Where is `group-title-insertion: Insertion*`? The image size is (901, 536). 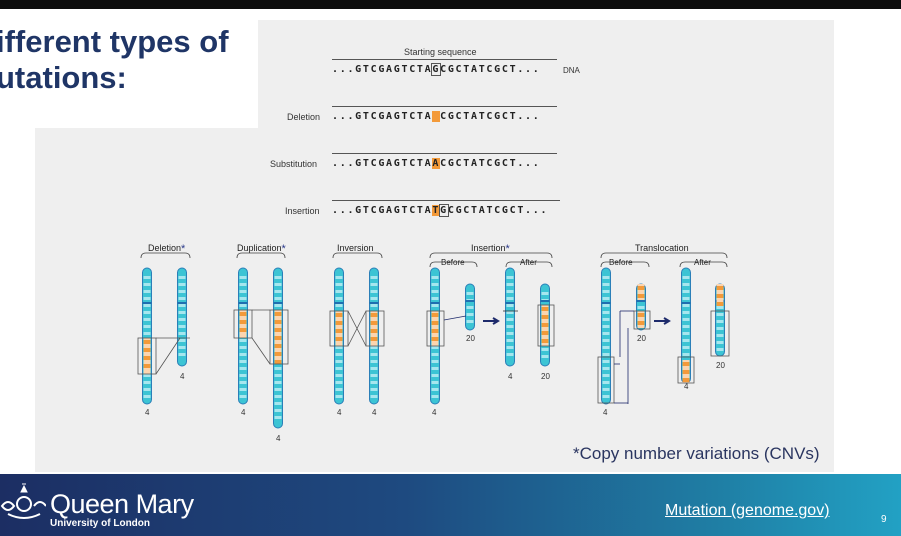 group-title-insertion: Insertion* is located at coordinates (490, 249).